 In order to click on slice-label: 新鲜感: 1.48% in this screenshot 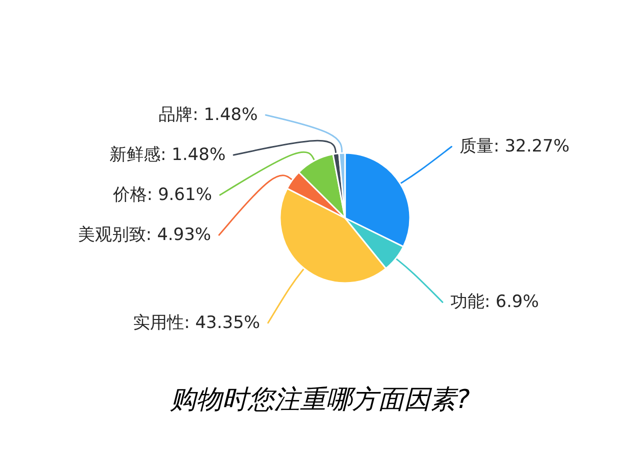, I will do `click(167, 155)`.